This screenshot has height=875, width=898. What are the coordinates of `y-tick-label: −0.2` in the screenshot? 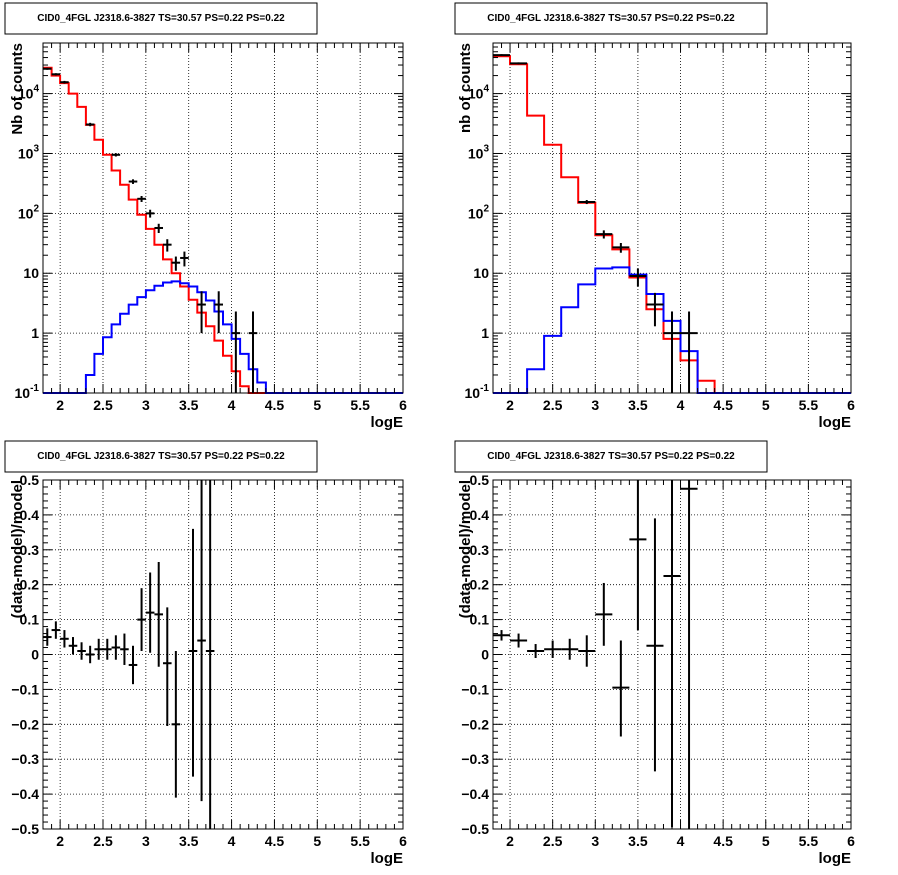 It's located at (475, 724).